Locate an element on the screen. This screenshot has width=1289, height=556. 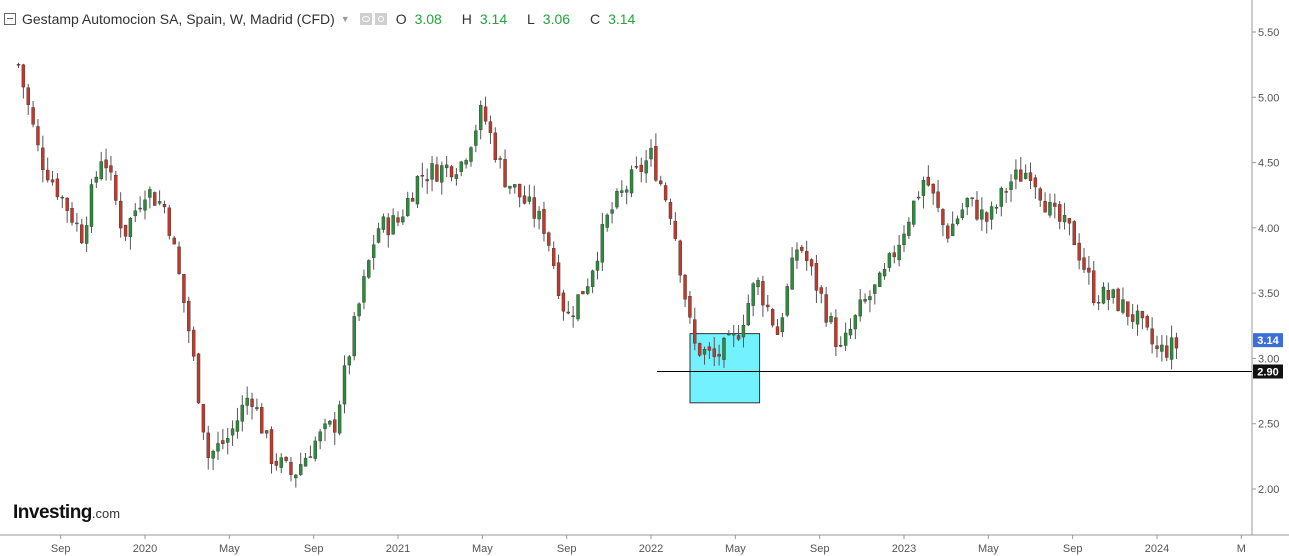
x-tick-label: M is located at coordinates (1241, 549).